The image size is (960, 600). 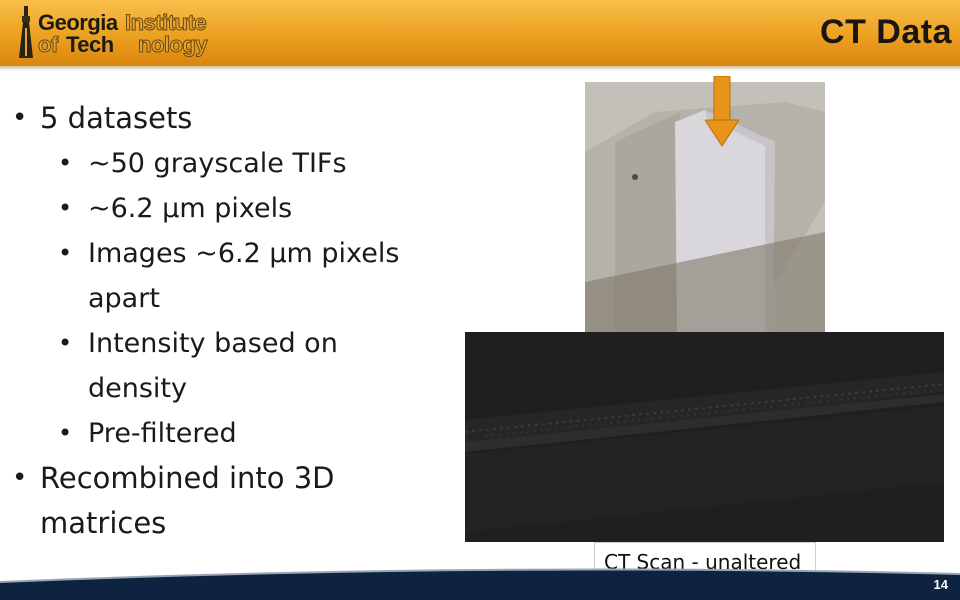 I want to click on sub-bullet-item: ~50 grayscale TIFs, so click(x=225, y=163).